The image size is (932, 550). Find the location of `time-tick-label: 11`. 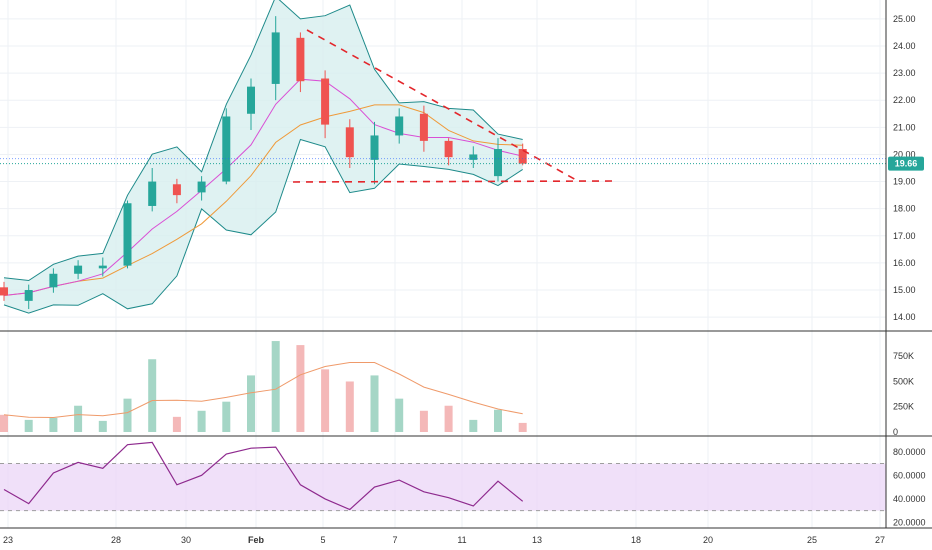

time-tick-label: 11 is located at coordinates (461, 540).